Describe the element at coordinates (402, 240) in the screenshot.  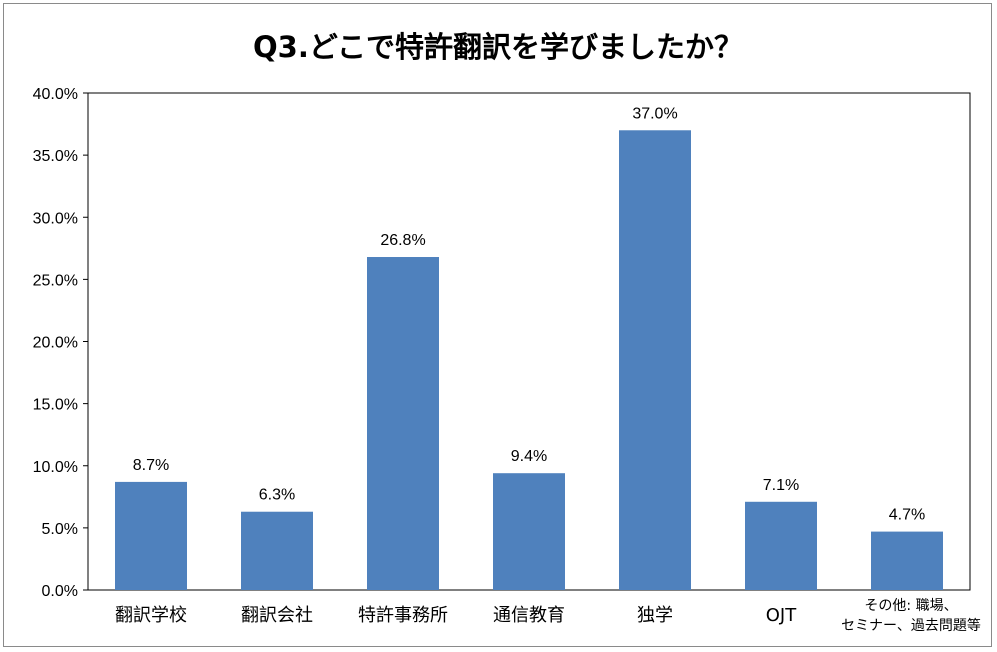
I see `data-label: 26.8%` at that location.